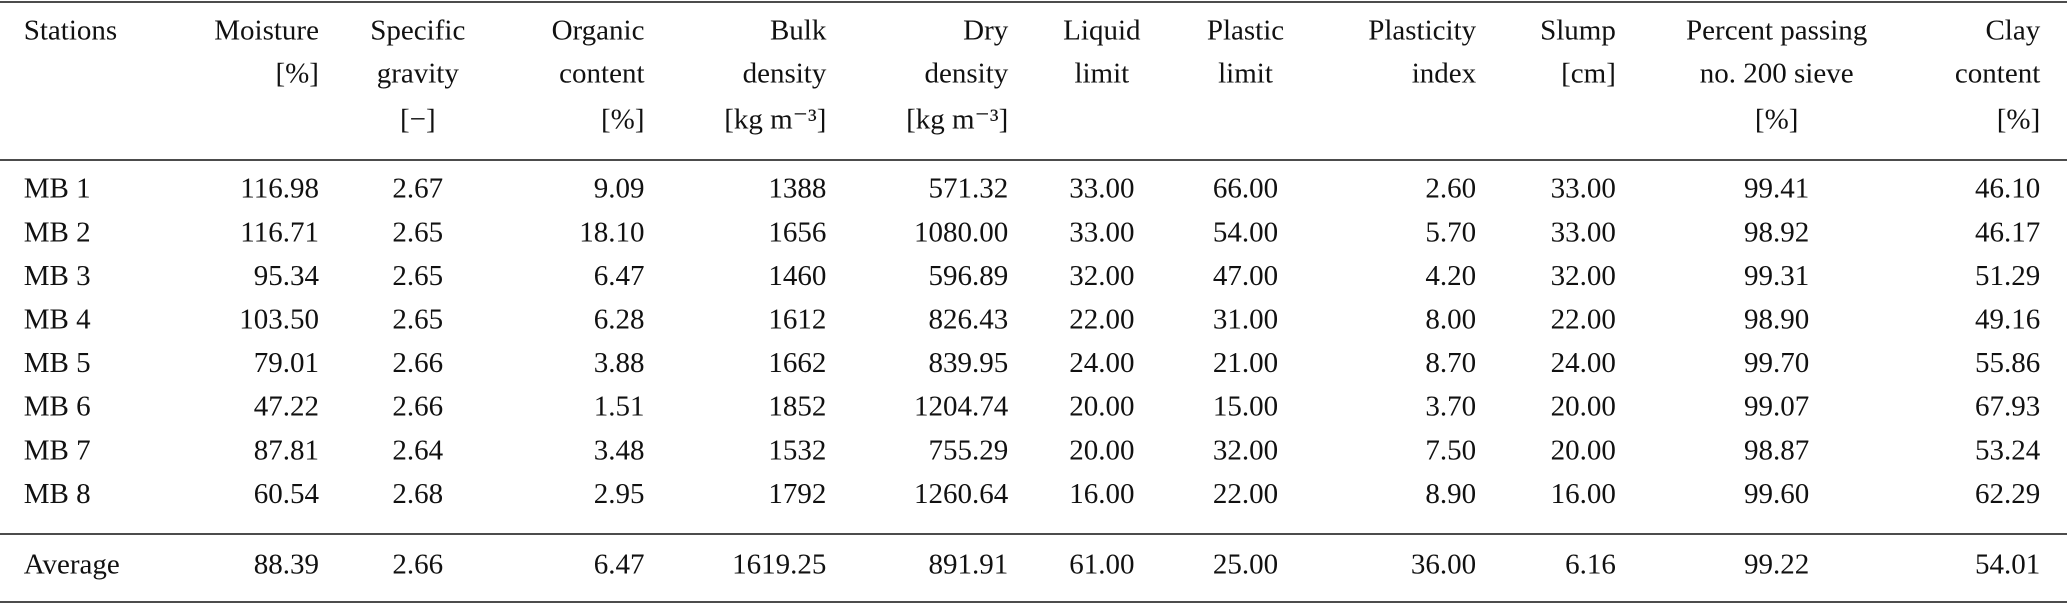 The height and width of the screenshot is (604, 2067). Describe the element at coordinates (797, 319) in the screenshot. I see `table-cell: 1612` at that location.